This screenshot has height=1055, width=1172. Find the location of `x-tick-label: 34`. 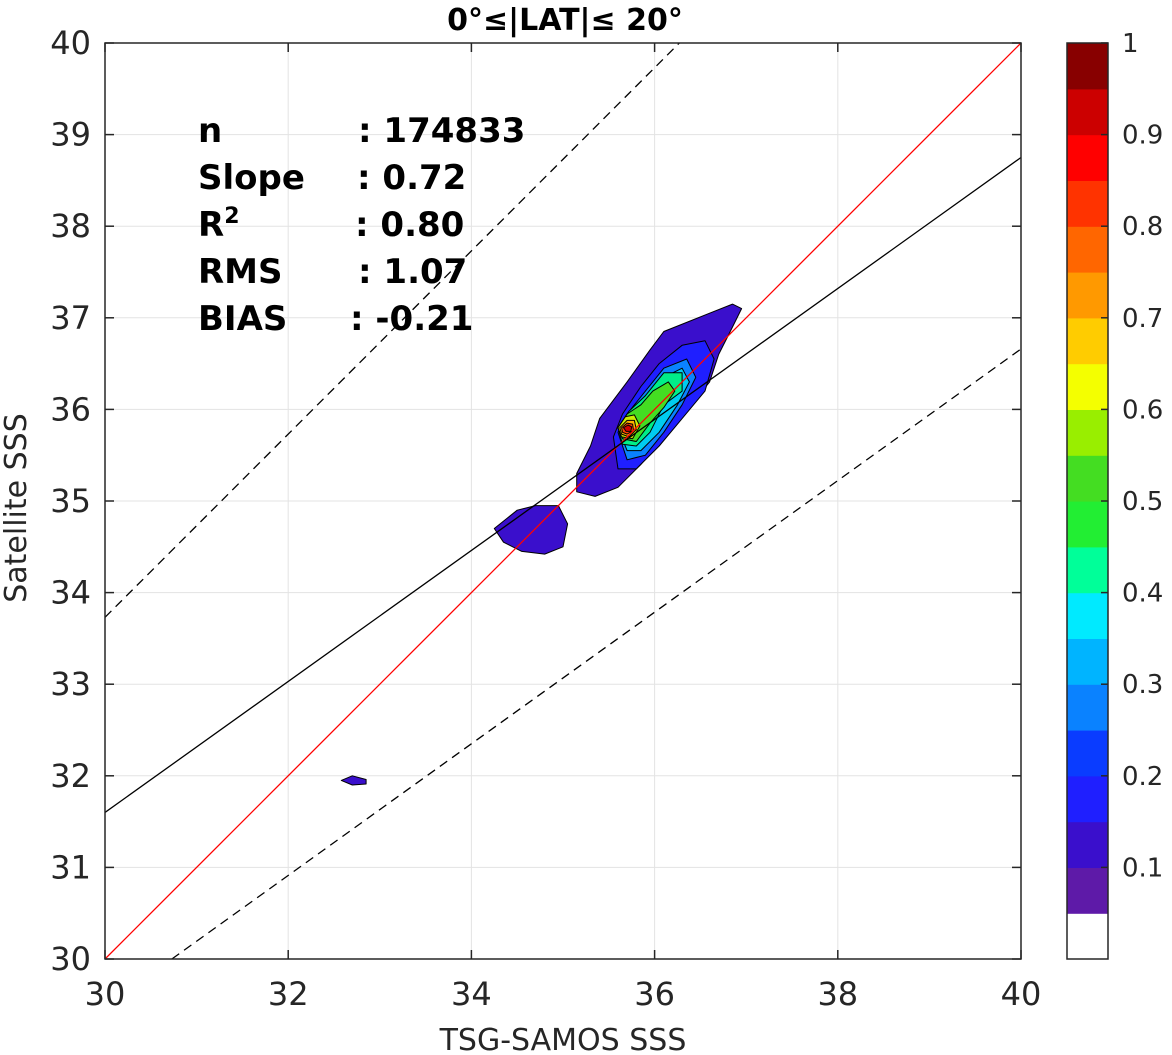

x-tick-label: 34 is located at coordinates (471, 994).